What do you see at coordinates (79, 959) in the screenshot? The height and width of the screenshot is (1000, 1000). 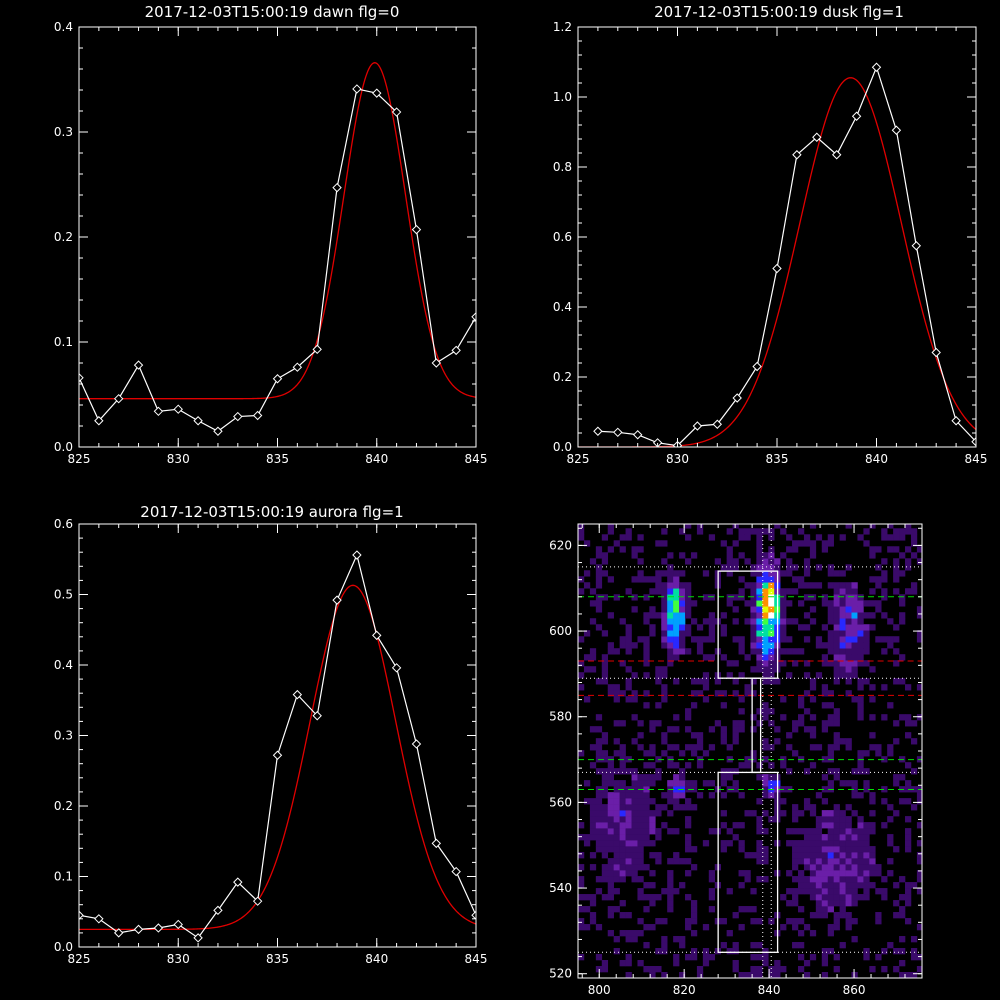 I see `aurora-xtick-label: 825` at bounding box center [79, 959].